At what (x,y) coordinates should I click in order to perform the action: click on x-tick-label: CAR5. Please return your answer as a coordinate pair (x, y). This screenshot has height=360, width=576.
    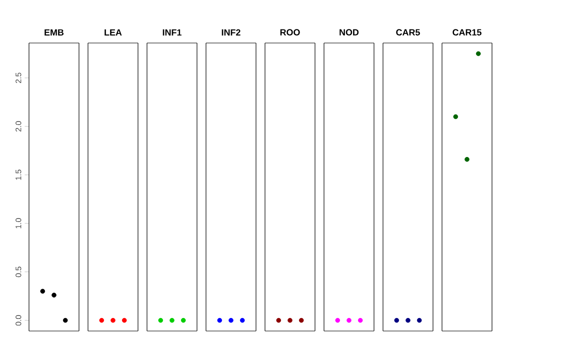
    Looking at the image, I should click on (408, 32).